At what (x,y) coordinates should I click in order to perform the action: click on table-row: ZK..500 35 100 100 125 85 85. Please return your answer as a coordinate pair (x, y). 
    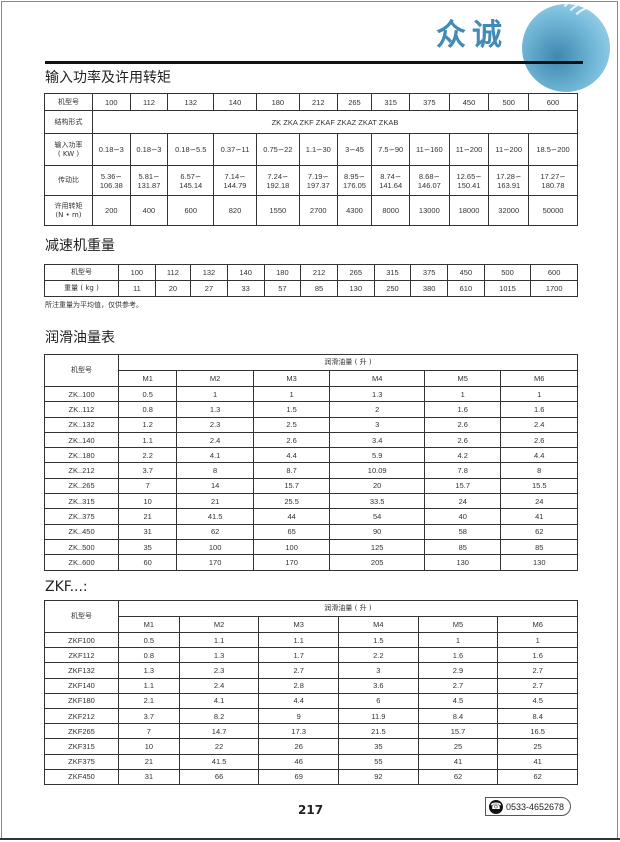
    Looking at the image, I should click on (311, 547).